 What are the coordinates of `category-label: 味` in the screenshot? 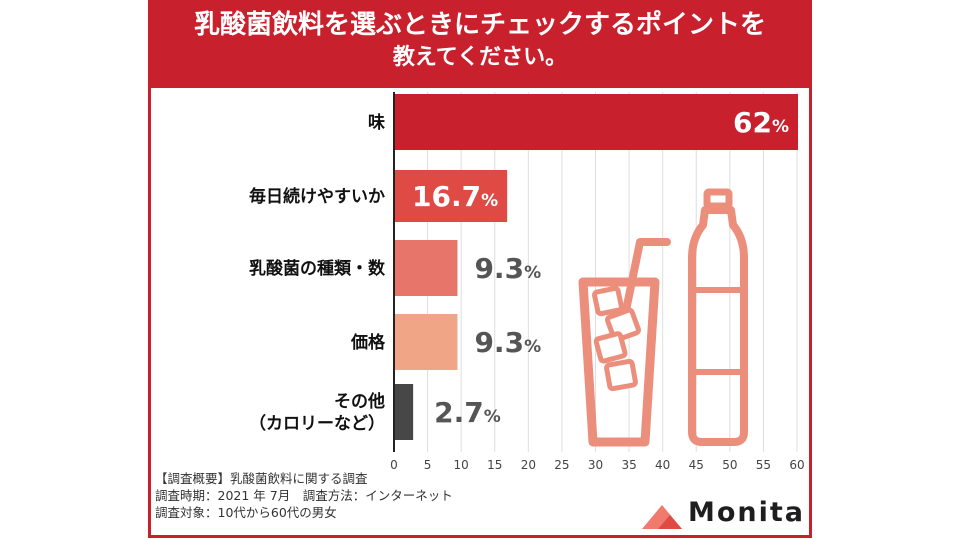 It's located at (376, 122).